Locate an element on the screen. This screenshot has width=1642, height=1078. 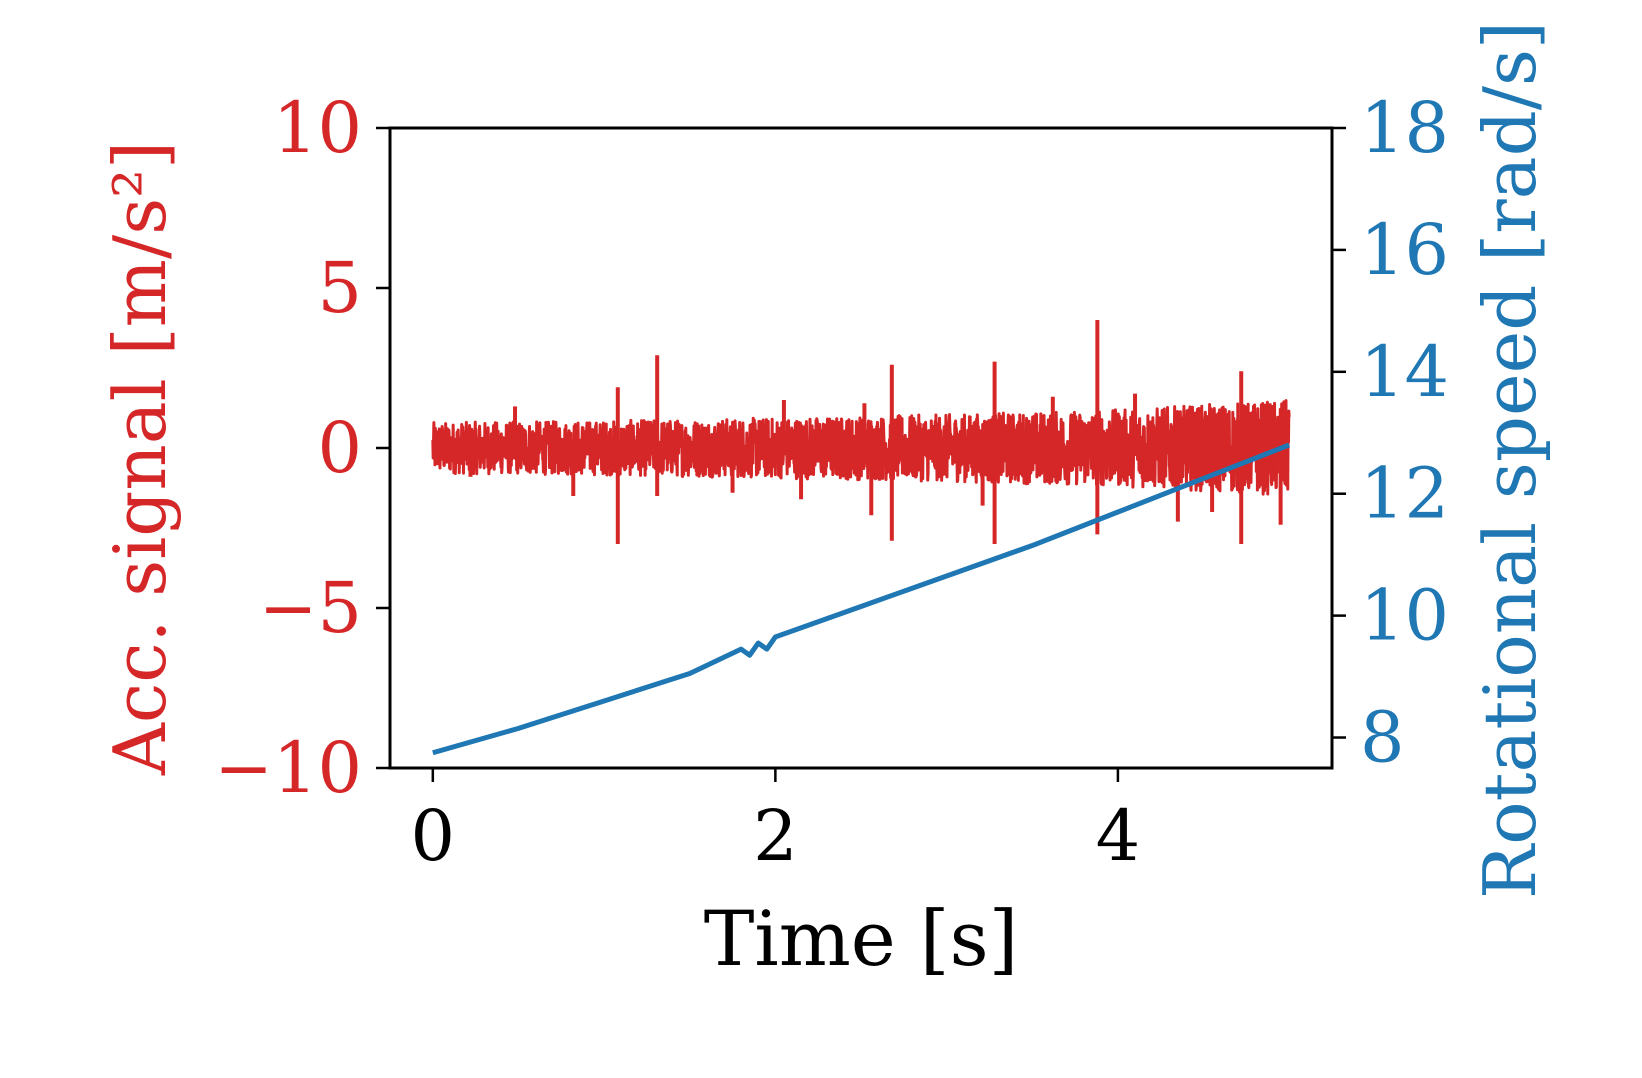
right-y-axis: 8 10 12 14 16 18 is located at coordinates (1390, 433).